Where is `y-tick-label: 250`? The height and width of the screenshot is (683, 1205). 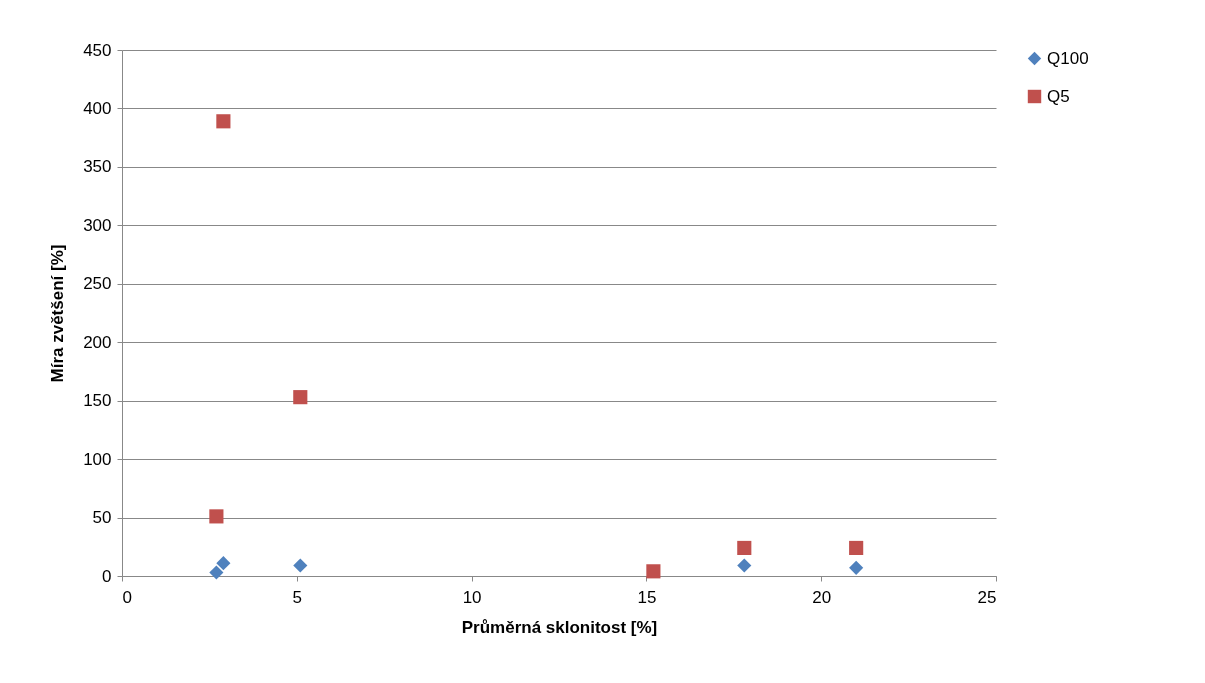 y-tick-label: 250 is located at coordinates (97, 284).